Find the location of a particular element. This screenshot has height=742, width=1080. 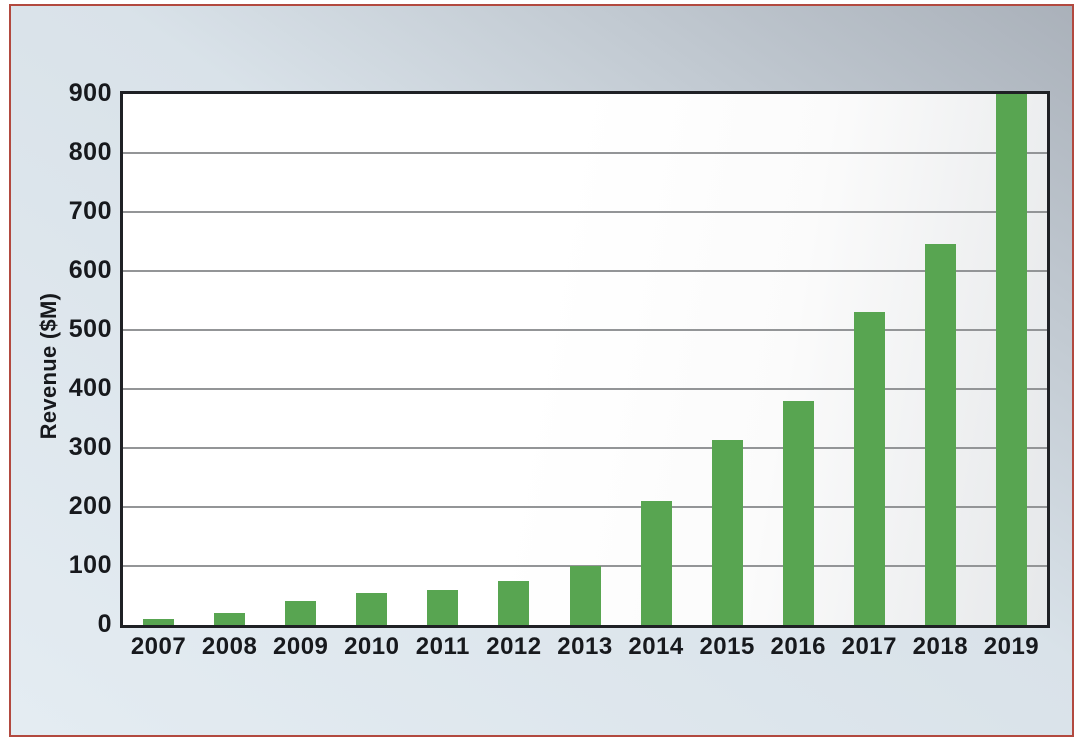

bar-2009 is located at coordinates (301, 613).